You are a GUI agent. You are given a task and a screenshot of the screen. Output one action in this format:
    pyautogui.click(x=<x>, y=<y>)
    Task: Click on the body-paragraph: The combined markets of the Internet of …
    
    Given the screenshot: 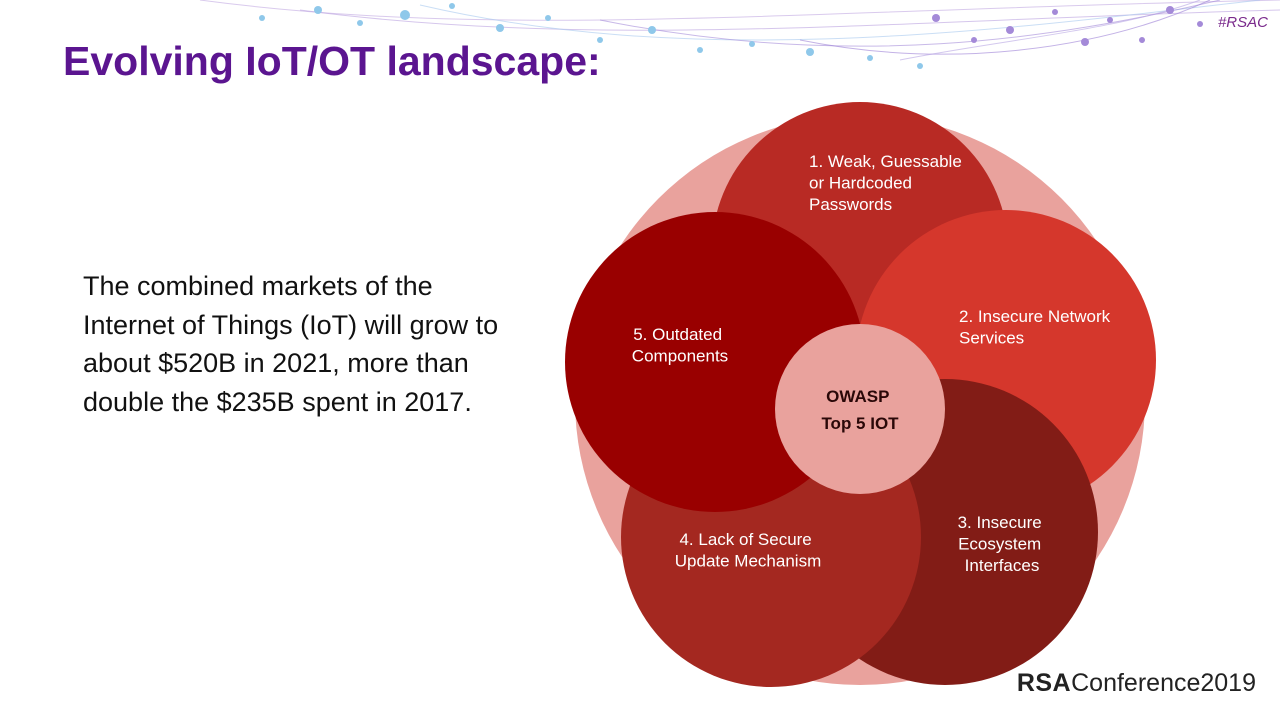 What is the action you would take?
    pyautogui.click(x=291, y=344)
    